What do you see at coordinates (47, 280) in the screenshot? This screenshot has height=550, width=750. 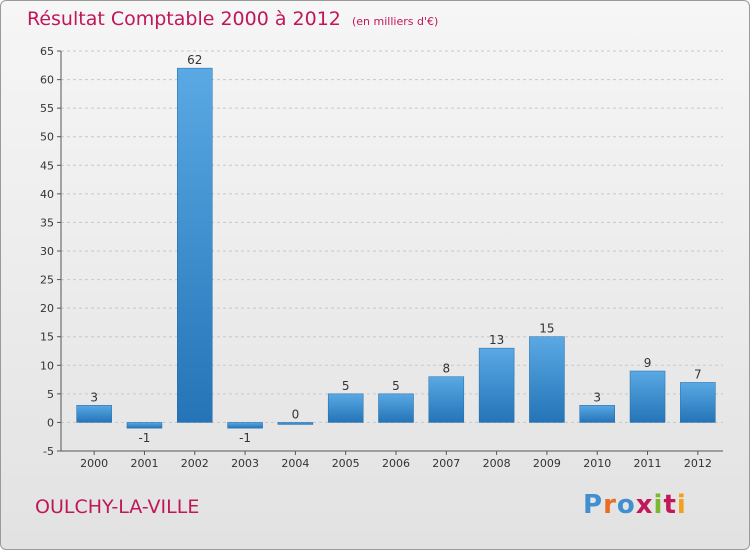 I see `y-tick-label: 25` at bounding box center [47, 280].